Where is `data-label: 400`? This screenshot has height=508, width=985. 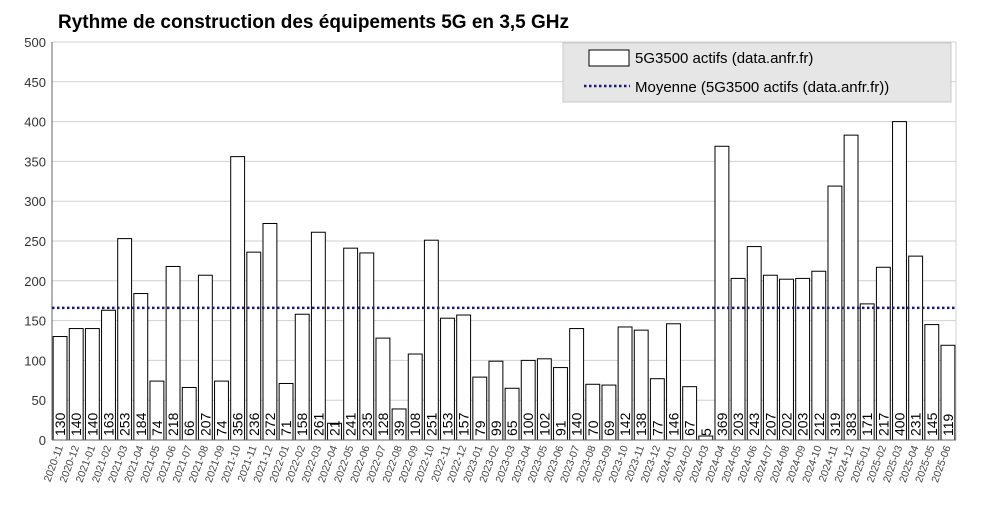 data-label: 400 is located at coordinates (900, 424).